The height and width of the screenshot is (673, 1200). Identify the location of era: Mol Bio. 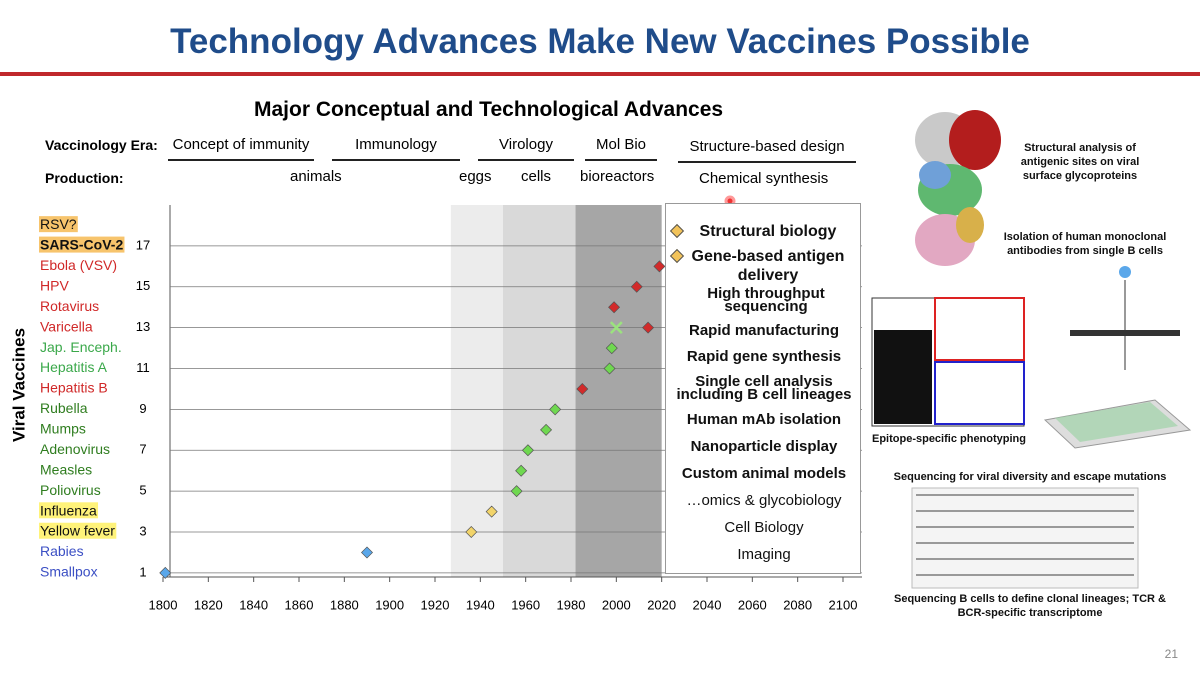
(621, 148).